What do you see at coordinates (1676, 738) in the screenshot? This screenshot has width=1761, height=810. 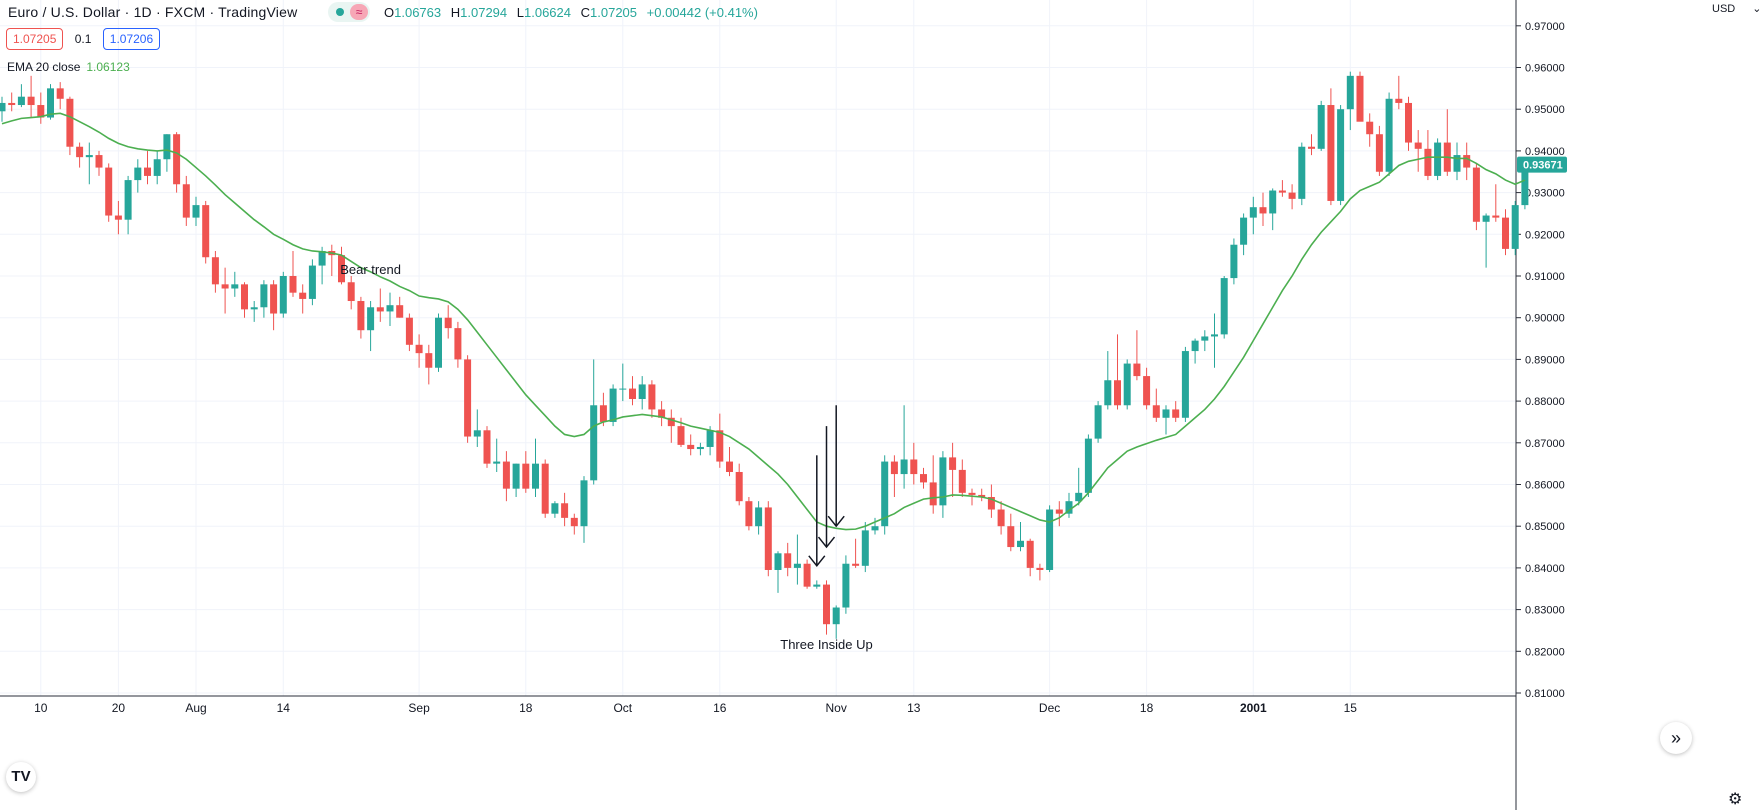 I see `scroll-to-realtime-button: »` at bounding box center [1676, 738].